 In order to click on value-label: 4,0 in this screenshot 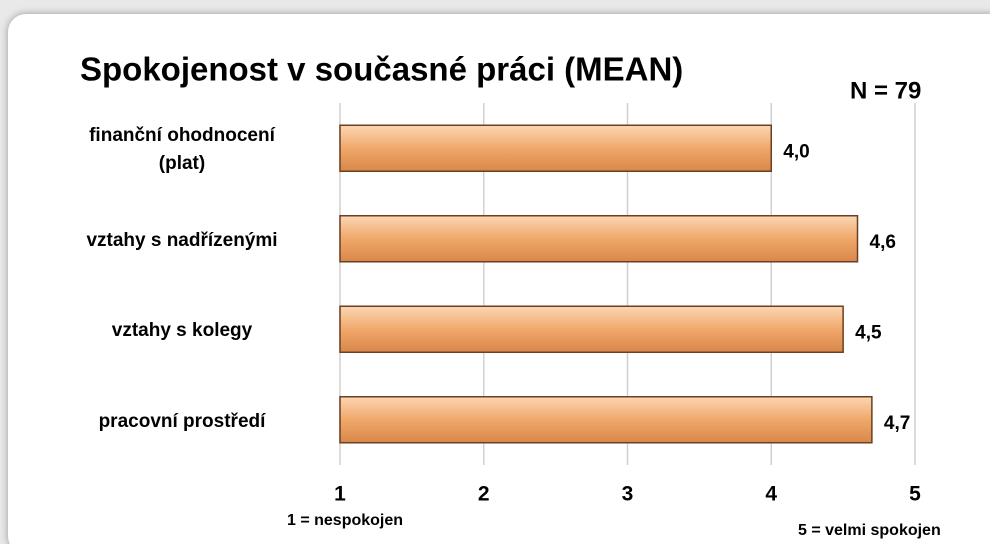, I will do `click(796, 151)`.